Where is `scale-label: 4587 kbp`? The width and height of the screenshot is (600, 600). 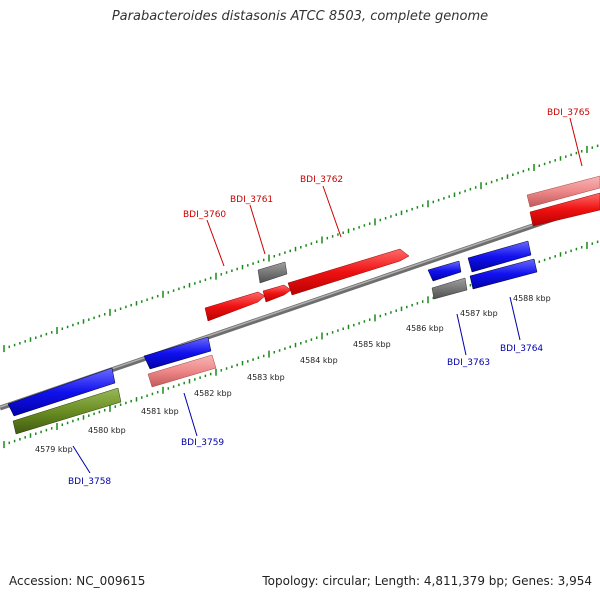 scale-label: 4587 kbp is located at coordinates (479, 313).